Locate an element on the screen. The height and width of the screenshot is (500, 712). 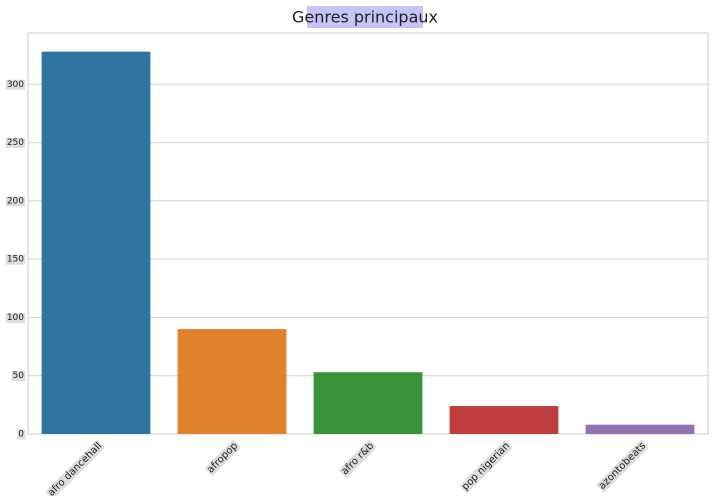
y-tick-label: 300 is located at coordinates (15, 85).